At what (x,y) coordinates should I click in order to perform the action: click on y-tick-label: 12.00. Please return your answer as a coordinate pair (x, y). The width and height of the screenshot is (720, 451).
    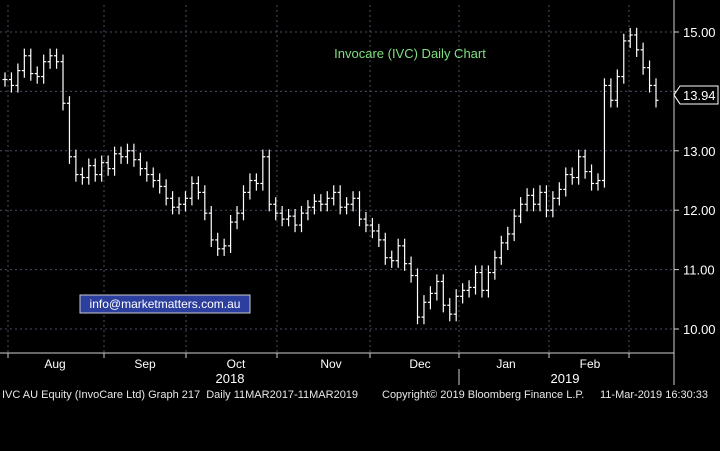
    Looking at the image, I should click on (699, 210).